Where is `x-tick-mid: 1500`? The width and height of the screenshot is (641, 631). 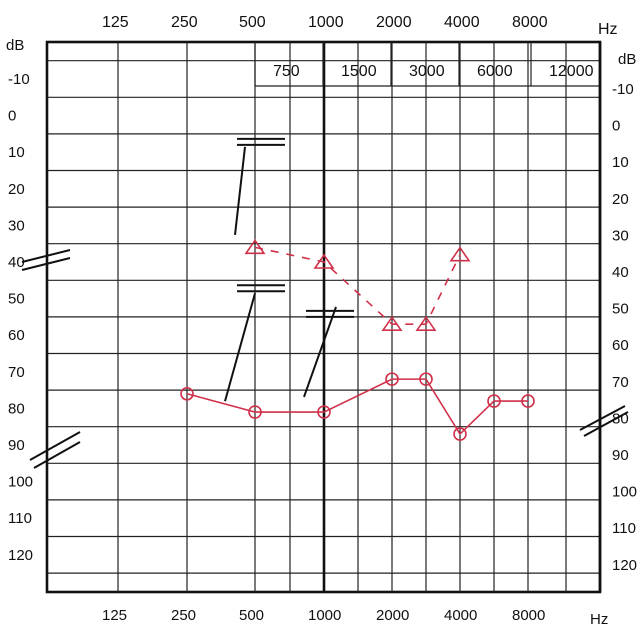
x-tick-mid: 1500 is located at coordinates (359, 71).